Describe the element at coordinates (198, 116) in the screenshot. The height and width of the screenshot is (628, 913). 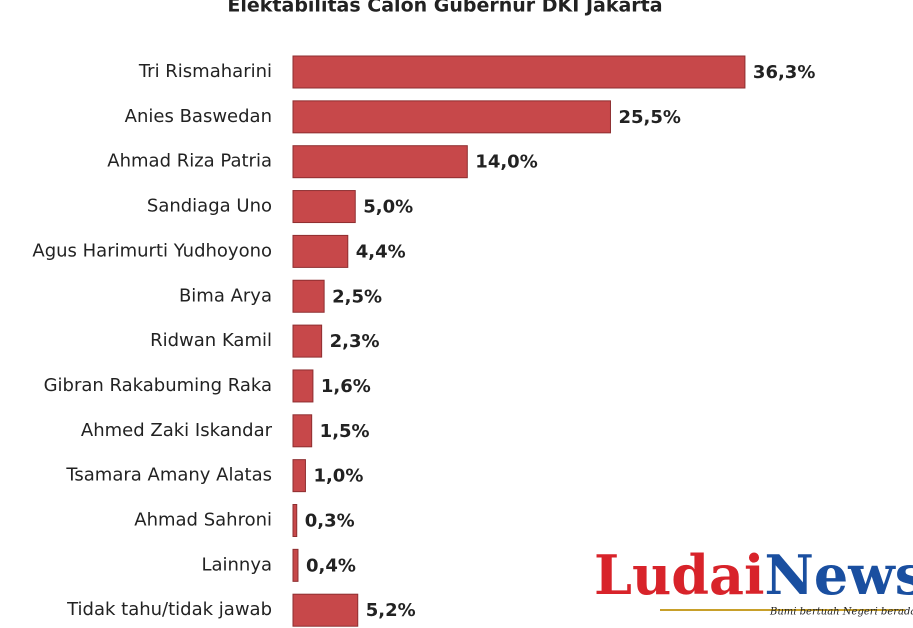
I see `category-label: Anies Baswedan` at that location.